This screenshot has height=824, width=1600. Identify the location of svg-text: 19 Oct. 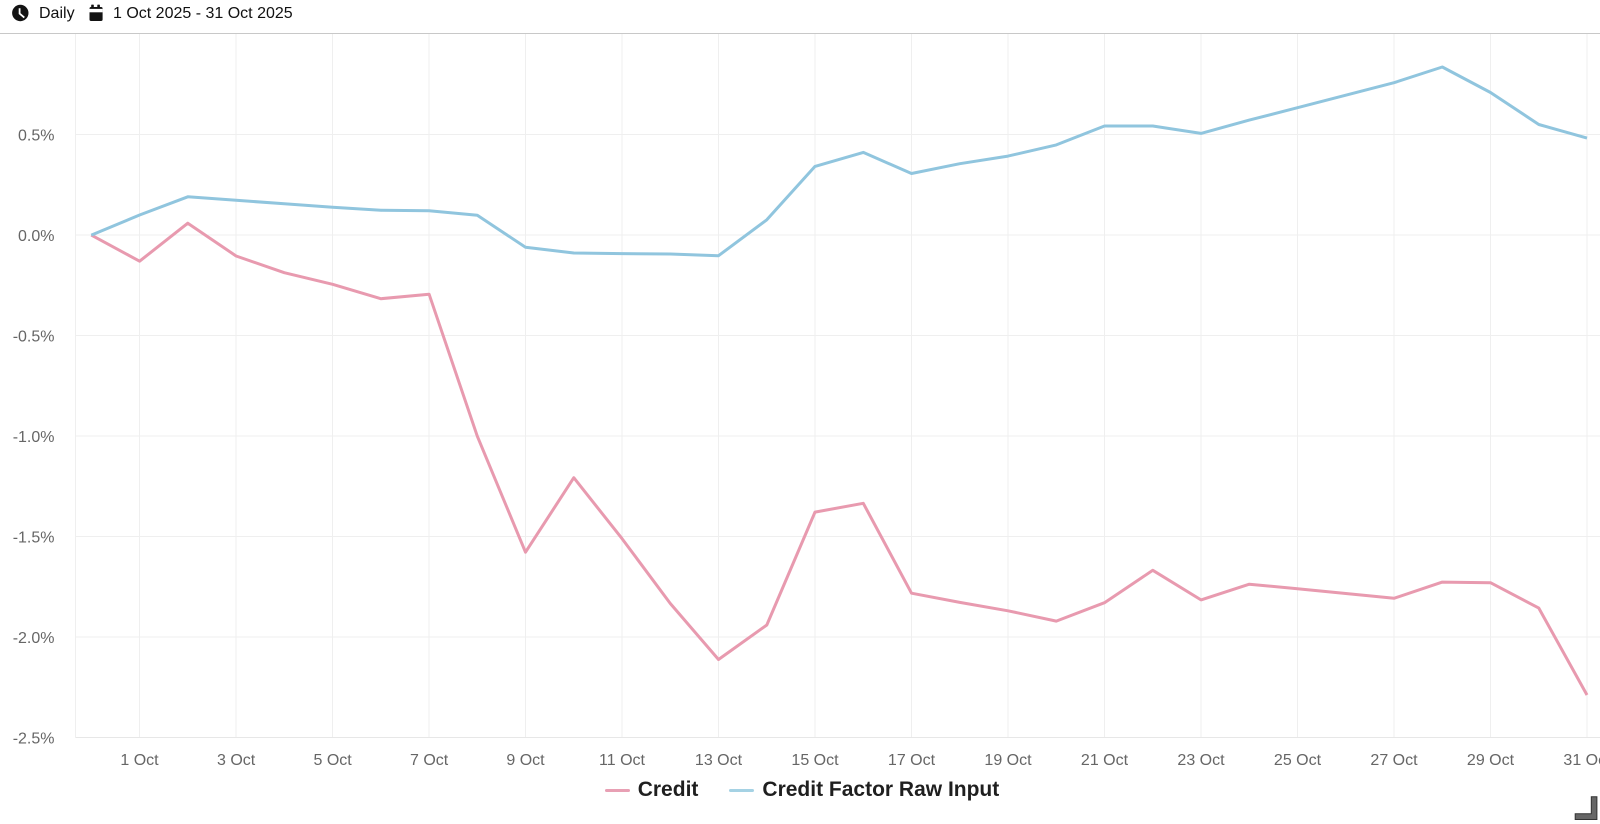
(1008, 760).